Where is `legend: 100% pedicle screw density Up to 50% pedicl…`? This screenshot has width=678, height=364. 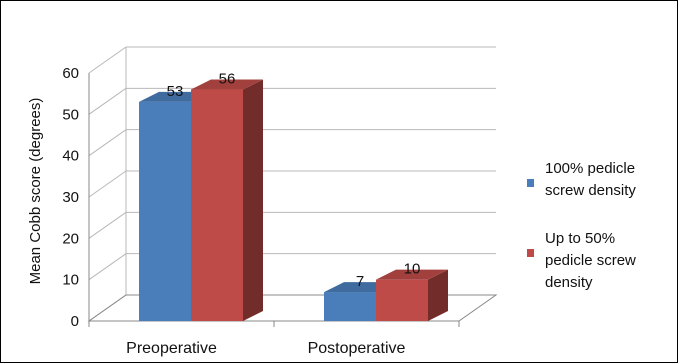
legend: 100% pedicle screw density Up to 50% pedicl… is located at coordinates (581, 225).